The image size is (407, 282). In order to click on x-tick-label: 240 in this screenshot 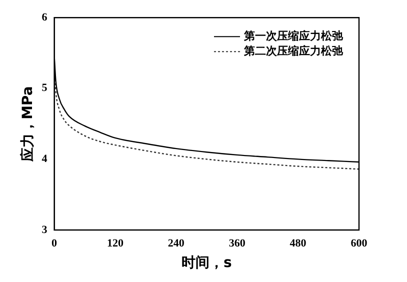, I will do `click(176, 243)`.